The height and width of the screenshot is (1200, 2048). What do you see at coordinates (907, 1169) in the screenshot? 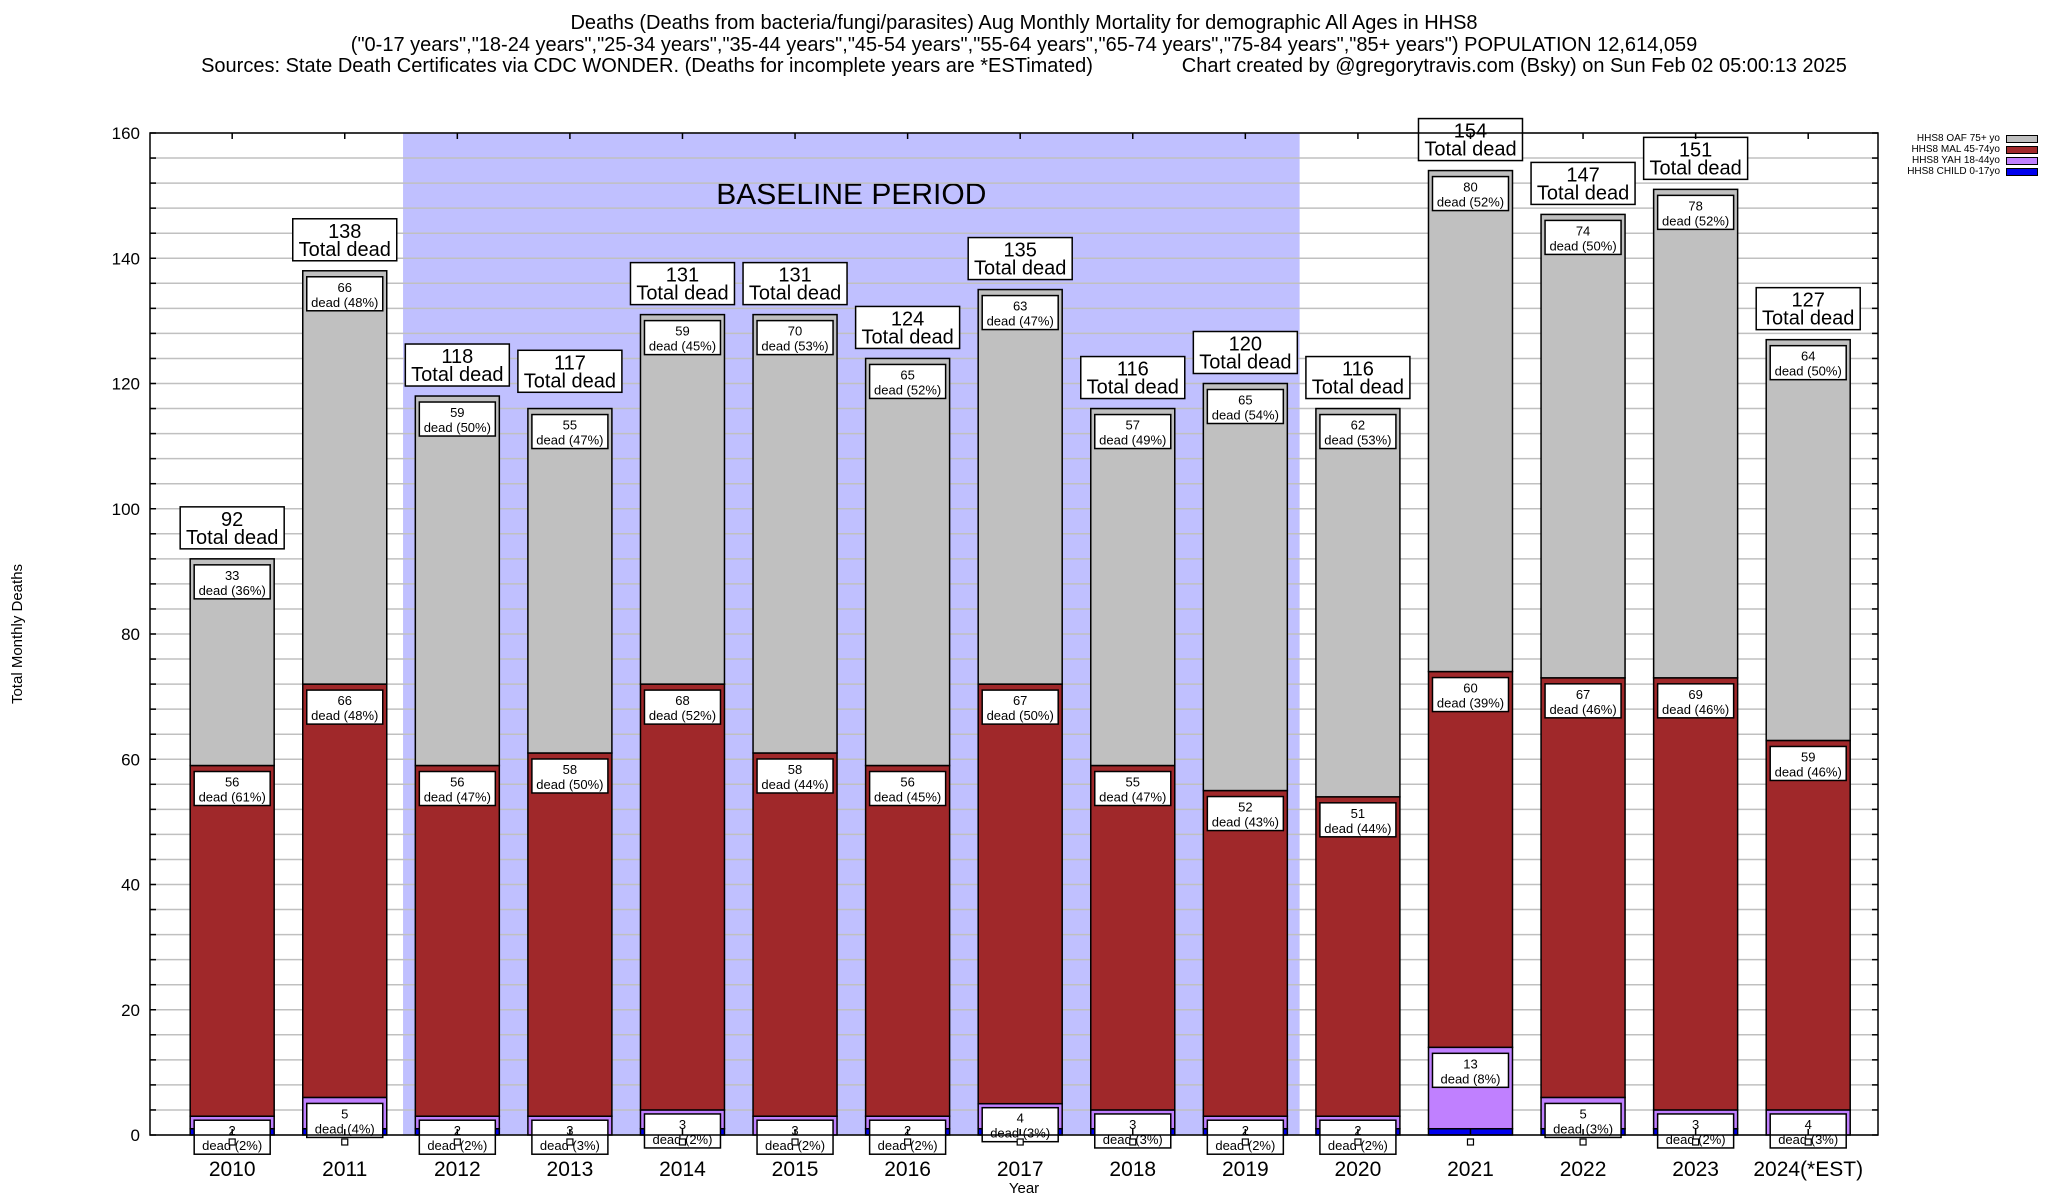
I see `x-tick-label: 2016` at bounding box center [907, 1169].